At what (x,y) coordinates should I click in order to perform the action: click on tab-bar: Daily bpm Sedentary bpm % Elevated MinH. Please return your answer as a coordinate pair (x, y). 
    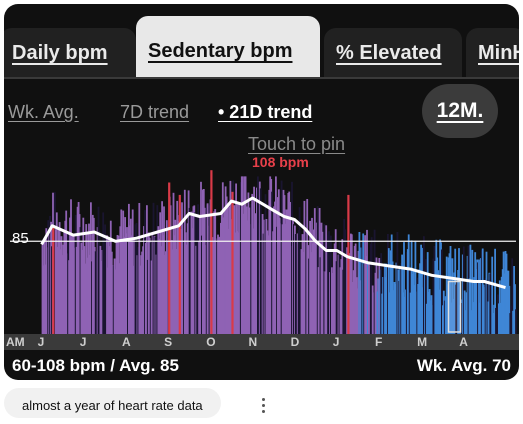
    Looking at the image, I should click on (261, 47).